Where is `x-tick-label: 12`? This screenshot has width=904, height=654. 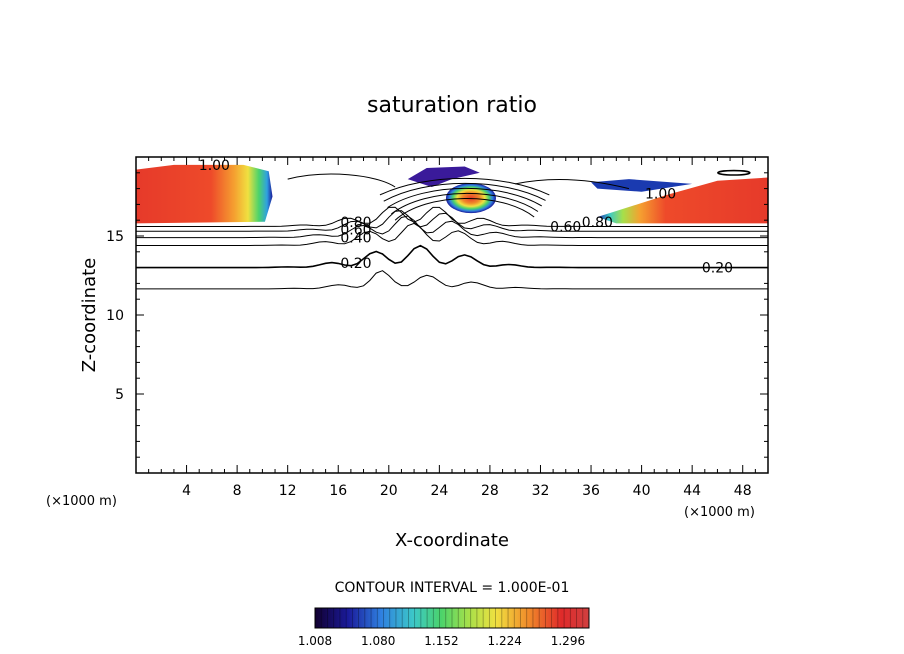 x-tick-label: 12 is located at coordinates (288, 491).